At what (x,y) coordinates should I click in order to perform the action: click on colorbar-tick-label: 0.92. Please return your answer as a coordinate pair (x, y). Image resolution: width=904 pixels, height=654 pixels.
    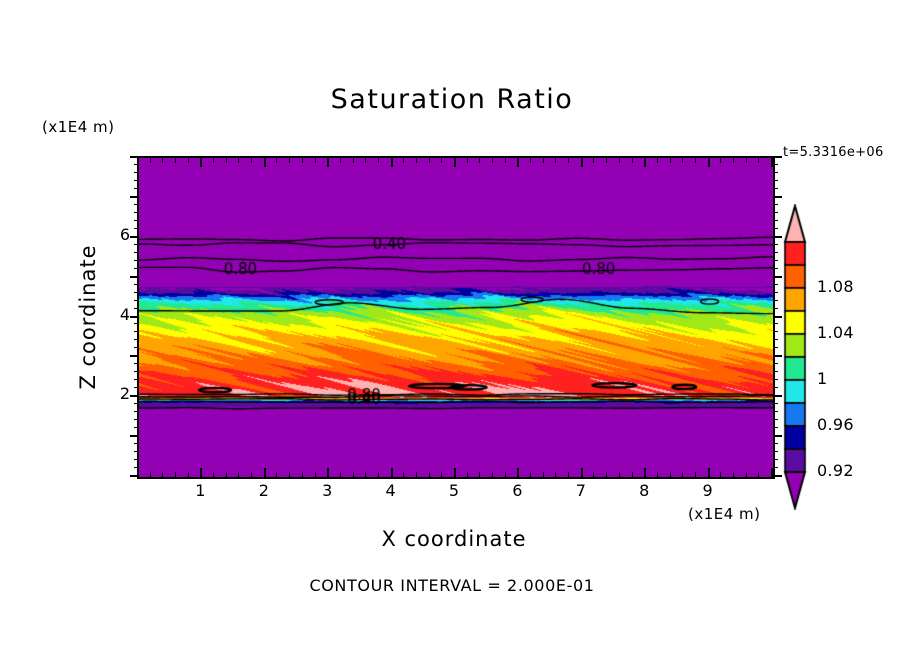
    Looking at the image, I should click on (835, 470).